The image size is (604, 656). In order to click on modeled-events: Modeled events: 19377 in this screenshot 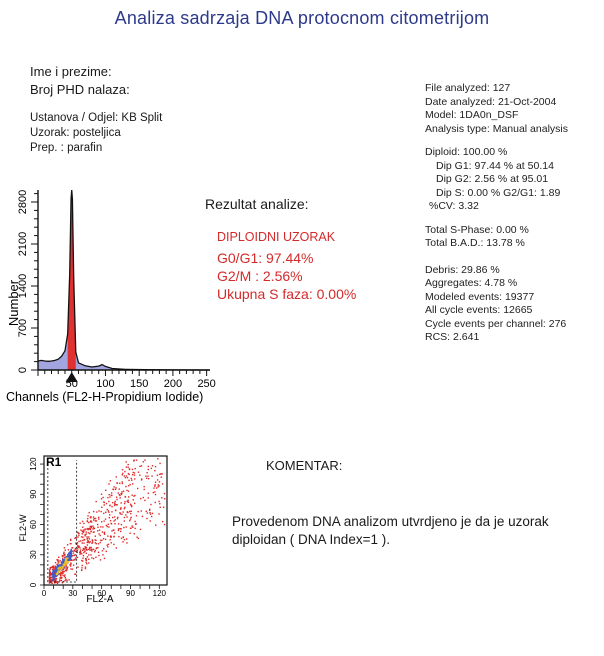, I will do `click(480, 296)`.